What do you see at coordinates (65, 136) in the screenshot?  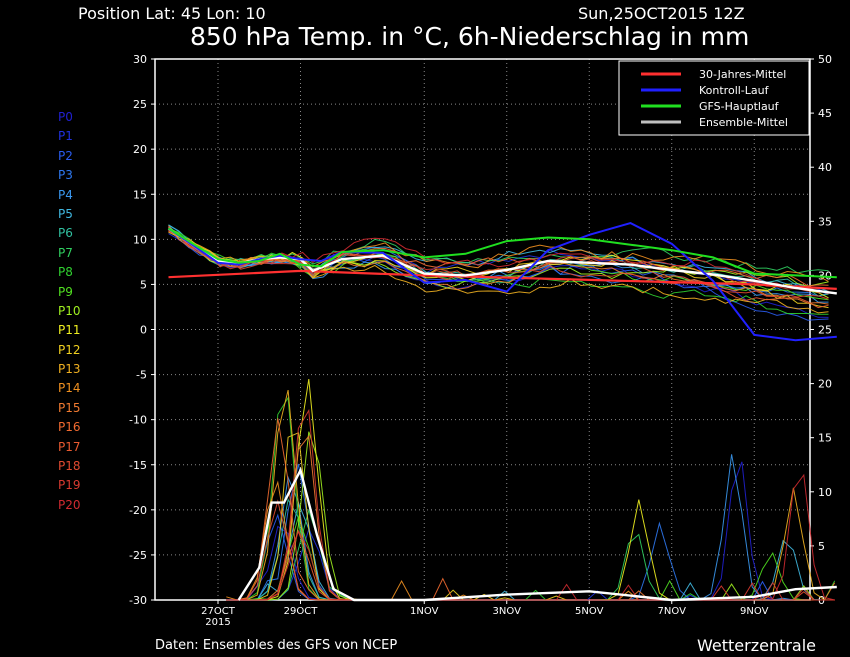 I see `member-label-p1: P1` at bounding box center [65, 136].